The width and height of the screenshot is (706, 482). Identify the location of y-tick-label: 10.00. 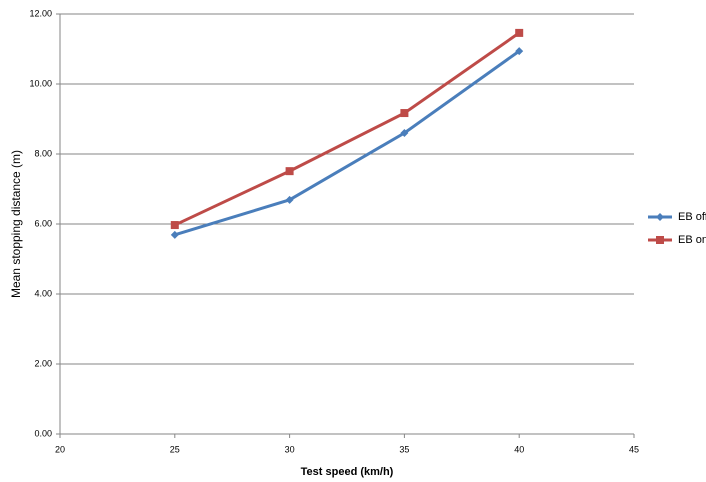
(40, 83).